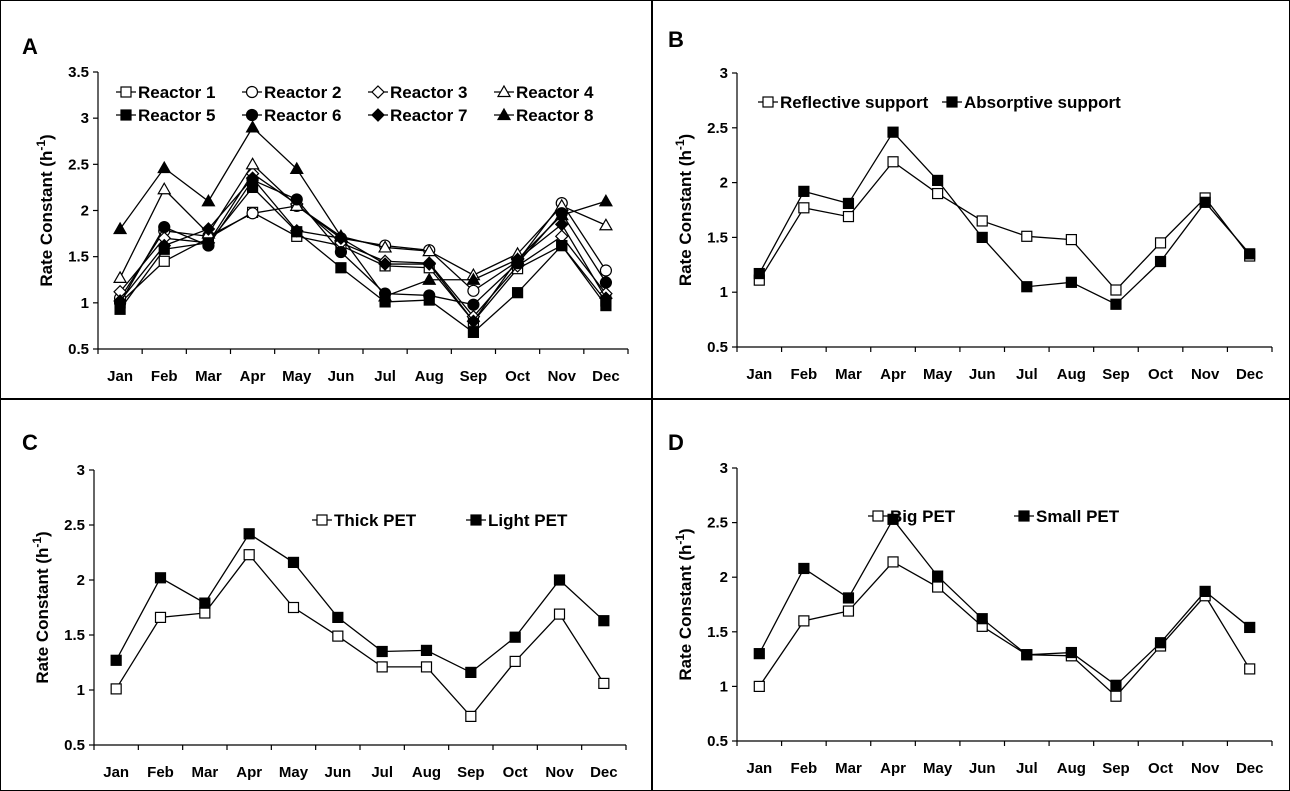 This screenshot has width=1290, height=791. Describe the element at coordinates (923, 516) in the screenshot. I see `legend-label: Big PET` at that location.